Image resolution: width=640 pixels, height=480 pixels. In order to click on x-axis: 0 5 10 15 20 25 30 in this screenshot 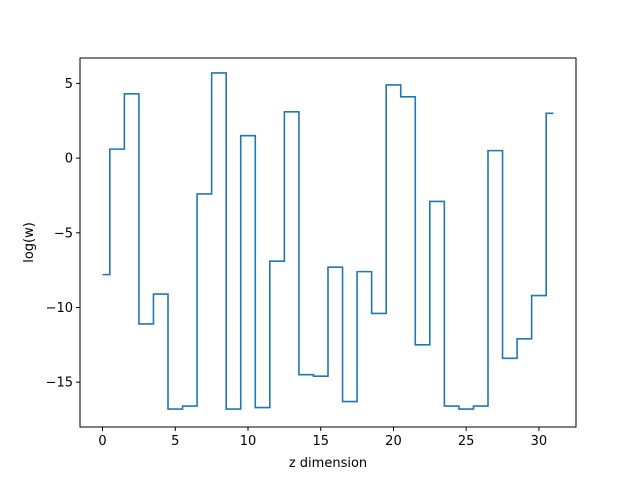, I will do `click(322, 438)`.